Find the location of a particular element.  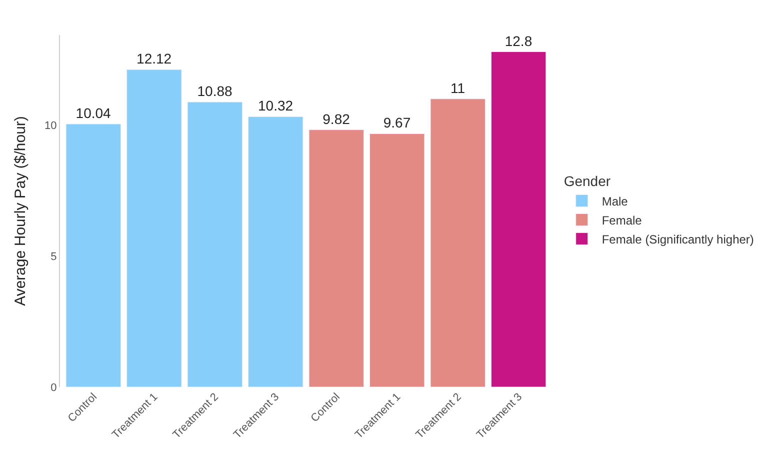

legend-title: Gender is located at coordinates (587, 181).